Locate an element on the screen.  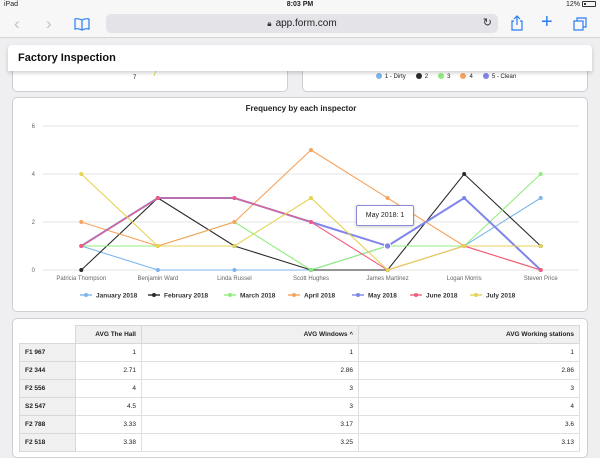
table-row: F2 344 2.71 2.86 2.86 is located at coordinates (299, 370).